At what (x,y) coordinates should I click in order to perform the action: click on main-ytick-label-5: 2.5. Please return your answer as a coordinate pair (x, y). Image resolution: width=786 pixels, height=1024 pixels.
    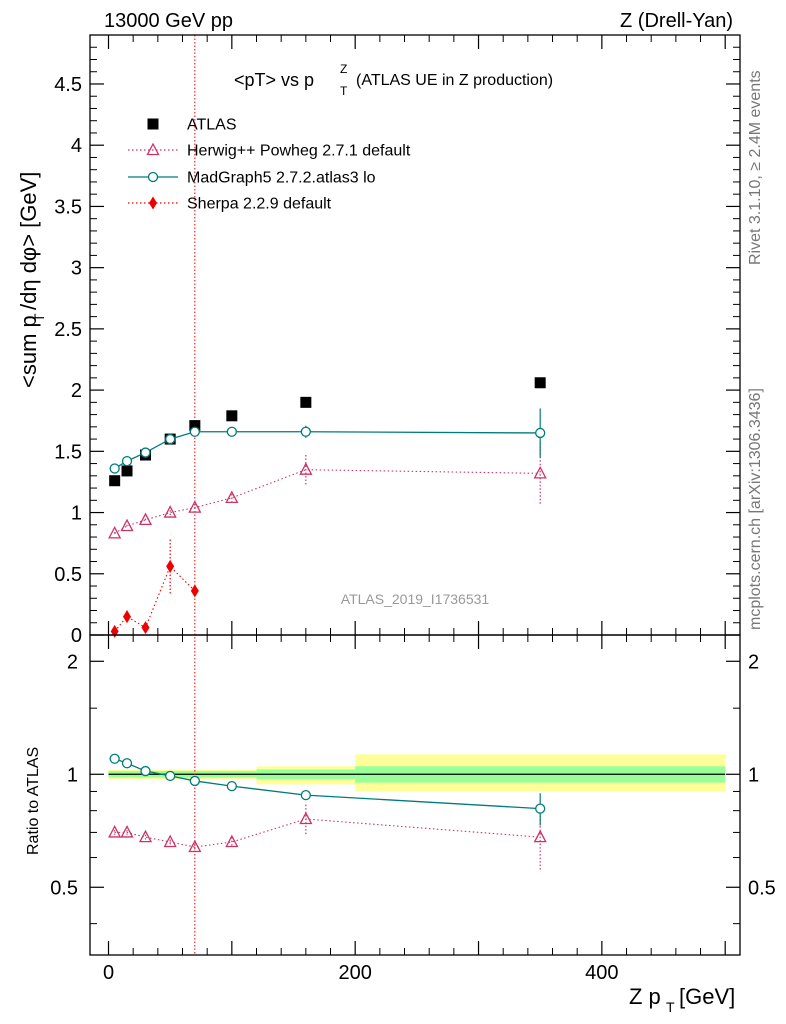
    Looking at the image, I should click on (68, 330).